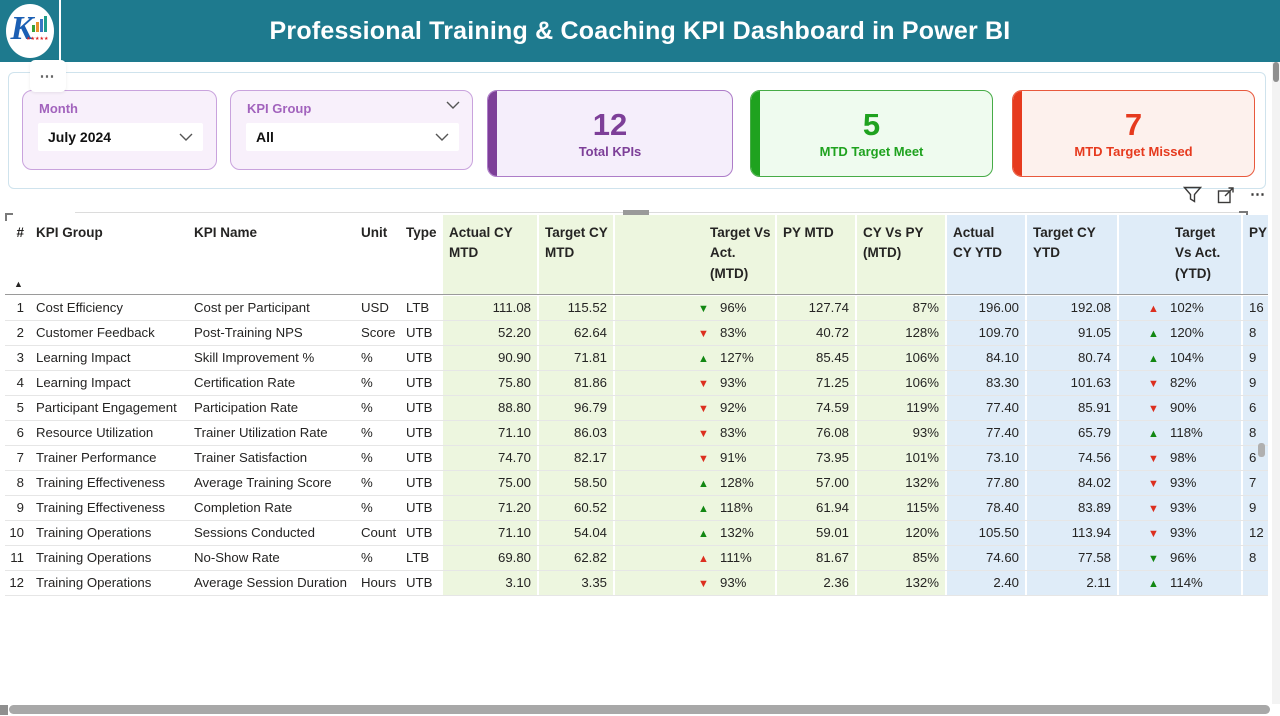 The width and height of the screenshot is (1280, 716). I want to click on cell-a_mtd: 88.80, so click(491, 408).